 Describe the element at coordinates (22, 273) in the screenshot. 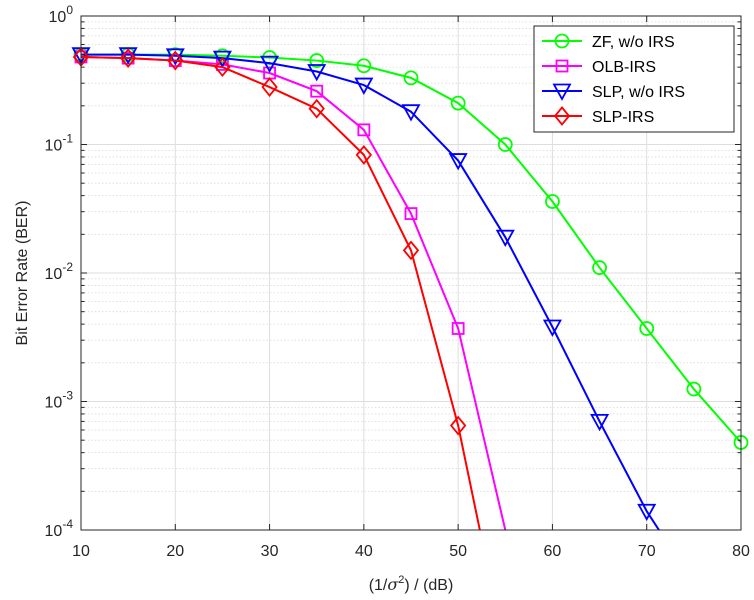

I see `y-axis-label: Bit Error Rate (BER)` at that location.